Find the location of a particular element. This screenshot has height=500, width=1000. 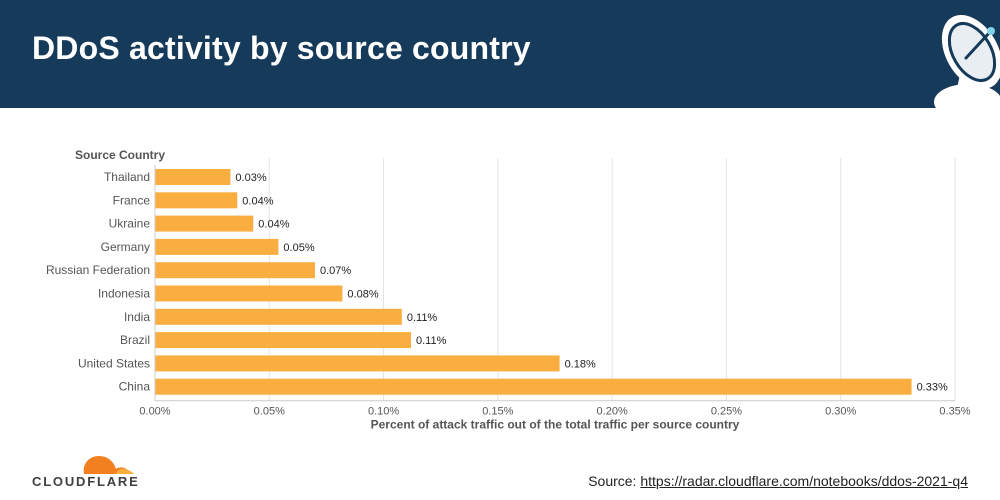

x-tick-label: 0.05% is located at coordinates (269, 412).